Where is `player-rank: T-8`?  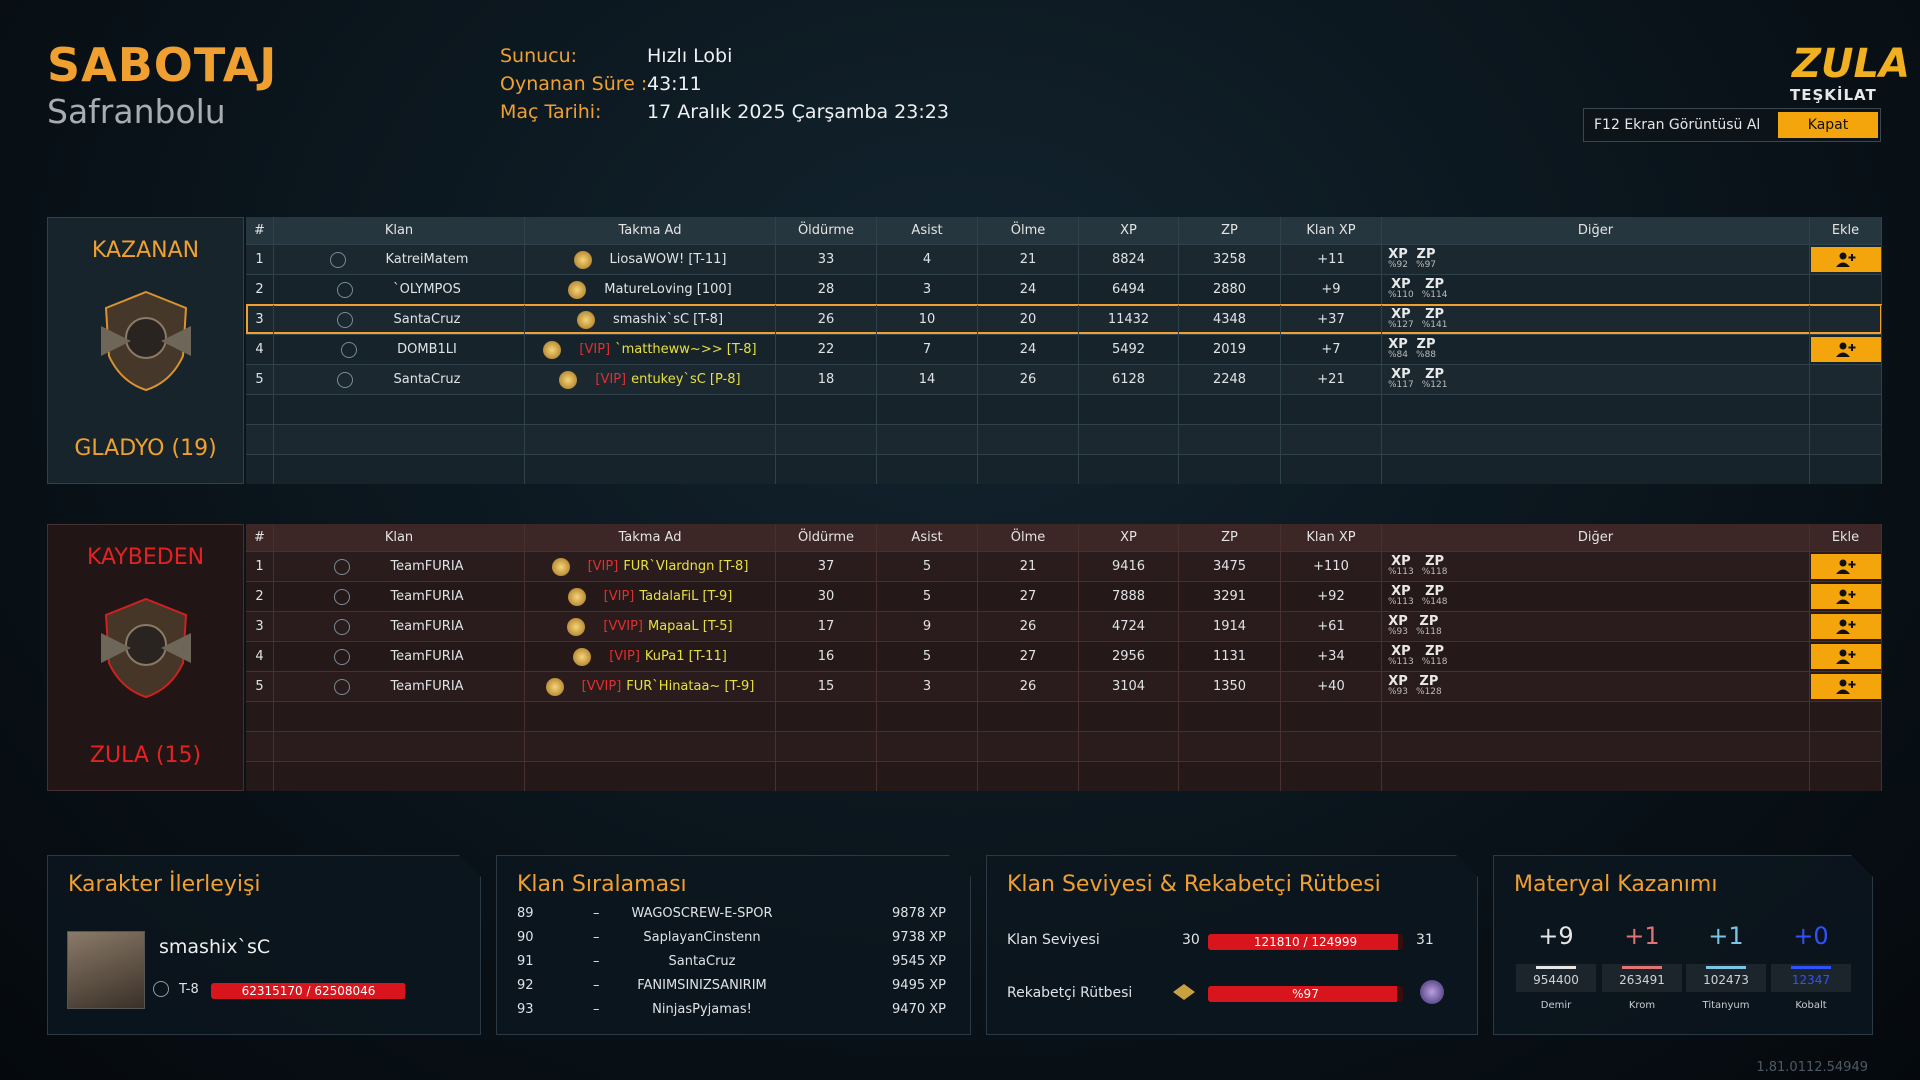 player-rank: T-8 is located at coordinates (189, 989).